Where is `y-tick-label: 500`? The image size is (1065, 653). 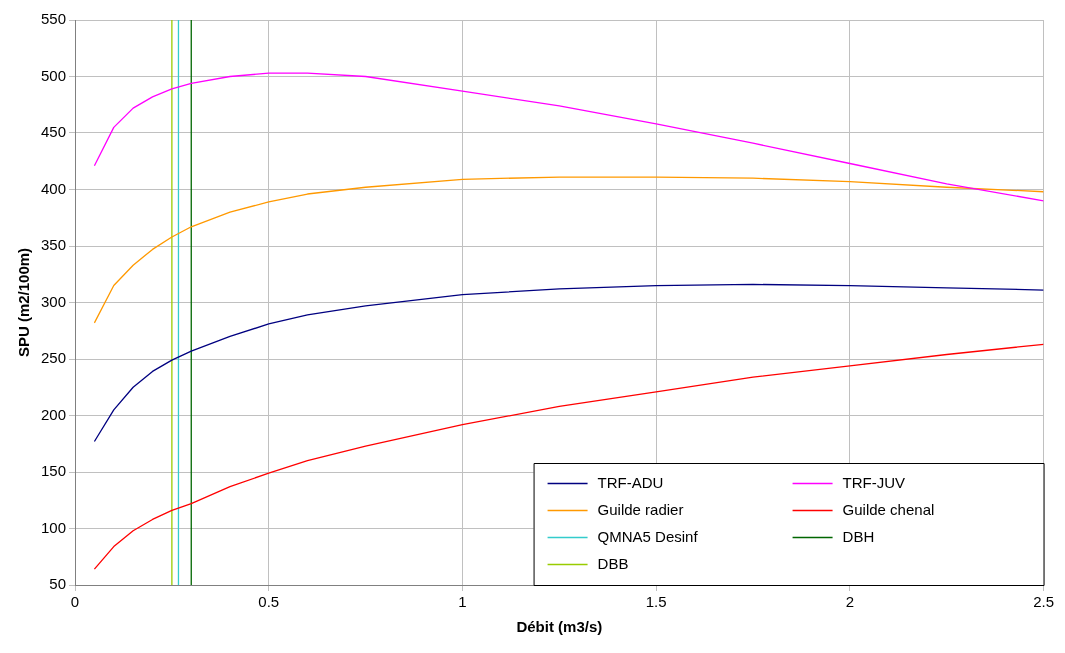
y-tick-label: 500 is located at coordinates (54, 75).